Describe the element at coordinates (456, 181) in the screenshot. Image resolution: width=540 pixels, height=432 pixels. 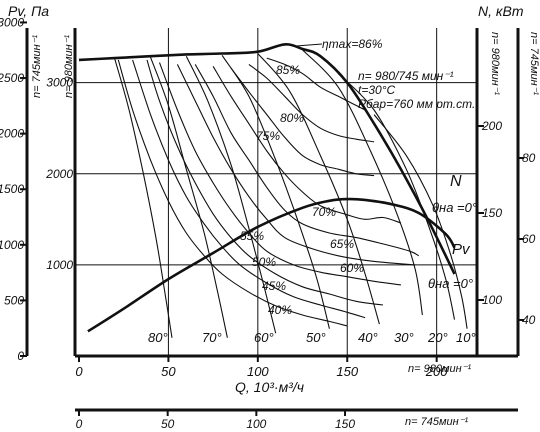
I see `curve-label-power: N` at that location.